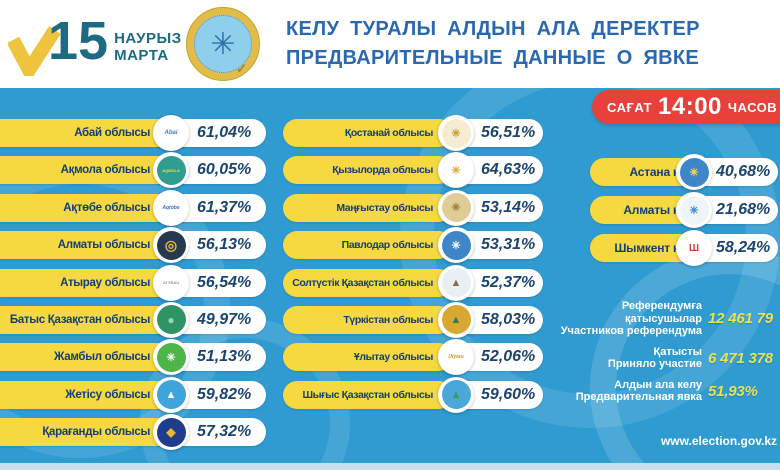 Image resolution: width=780 pixels, height=470 pixels. I want to click on turnout-value: 57,32%, so click(224, 432).